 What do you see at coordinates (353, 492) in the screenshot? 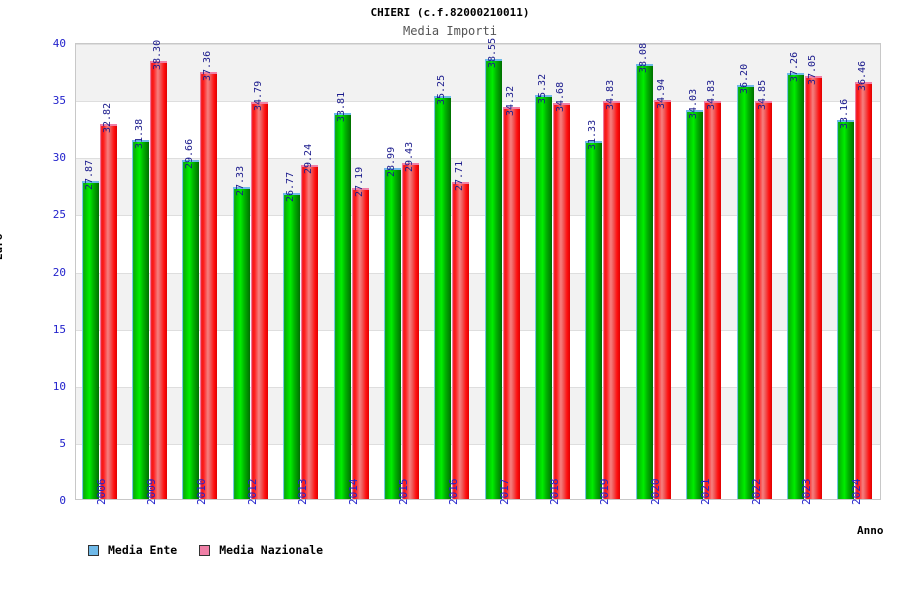
I see `x-axis-tick: 2014` at bounding box center [353, 492].